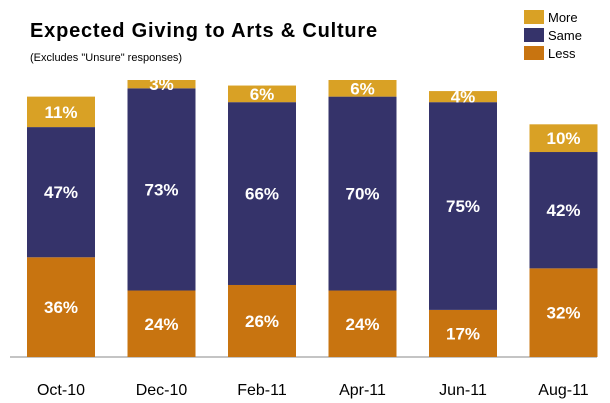  I want to click on x-tick-label-oct-10: Oct-10, so click(61, 390).